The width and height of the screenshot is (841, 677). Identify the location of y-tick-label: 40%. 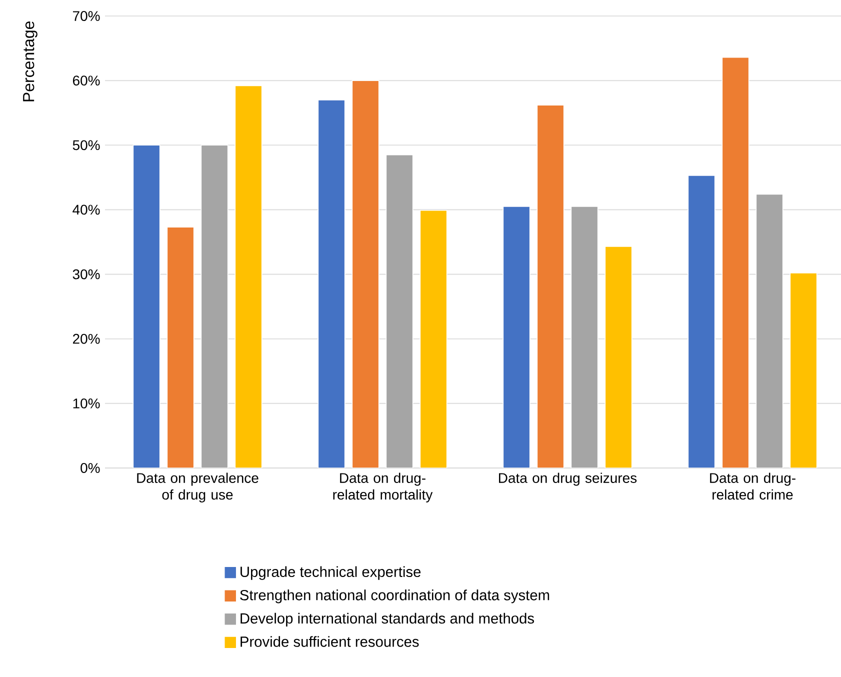
(86, 209).